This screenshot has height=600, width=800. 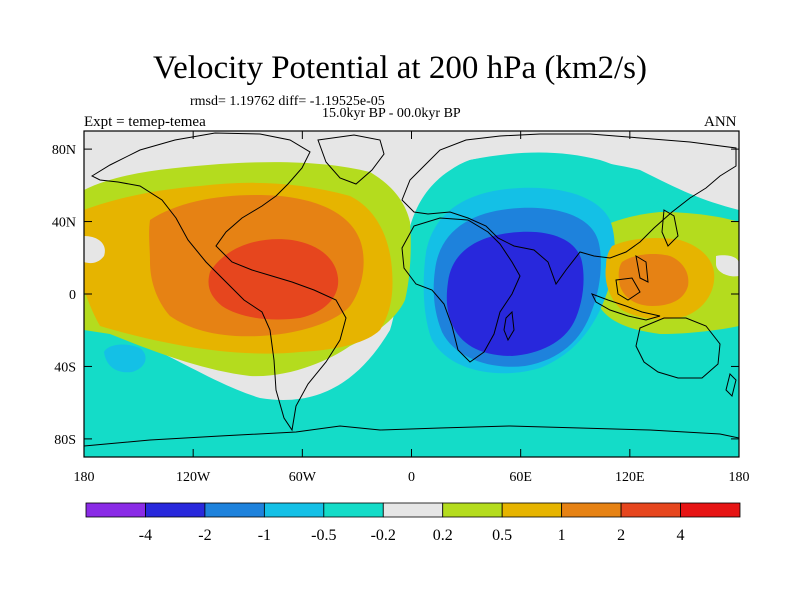 I want to click on x-tick-label: 120W, so click(x=193, y=477).